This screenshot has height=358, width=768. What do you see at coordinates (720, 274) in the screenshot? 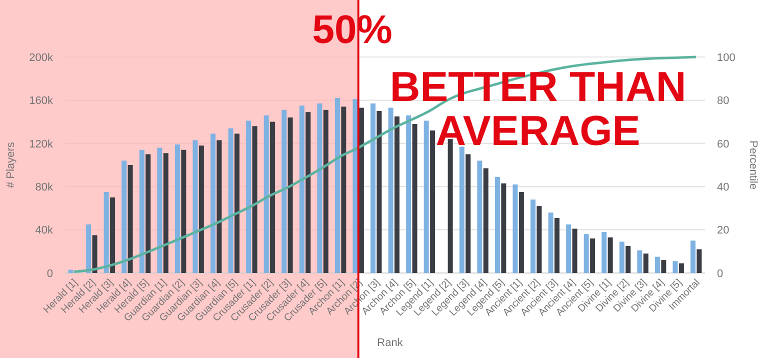
I see `y2-tick-label: 0` at bounding box center [720, 274].